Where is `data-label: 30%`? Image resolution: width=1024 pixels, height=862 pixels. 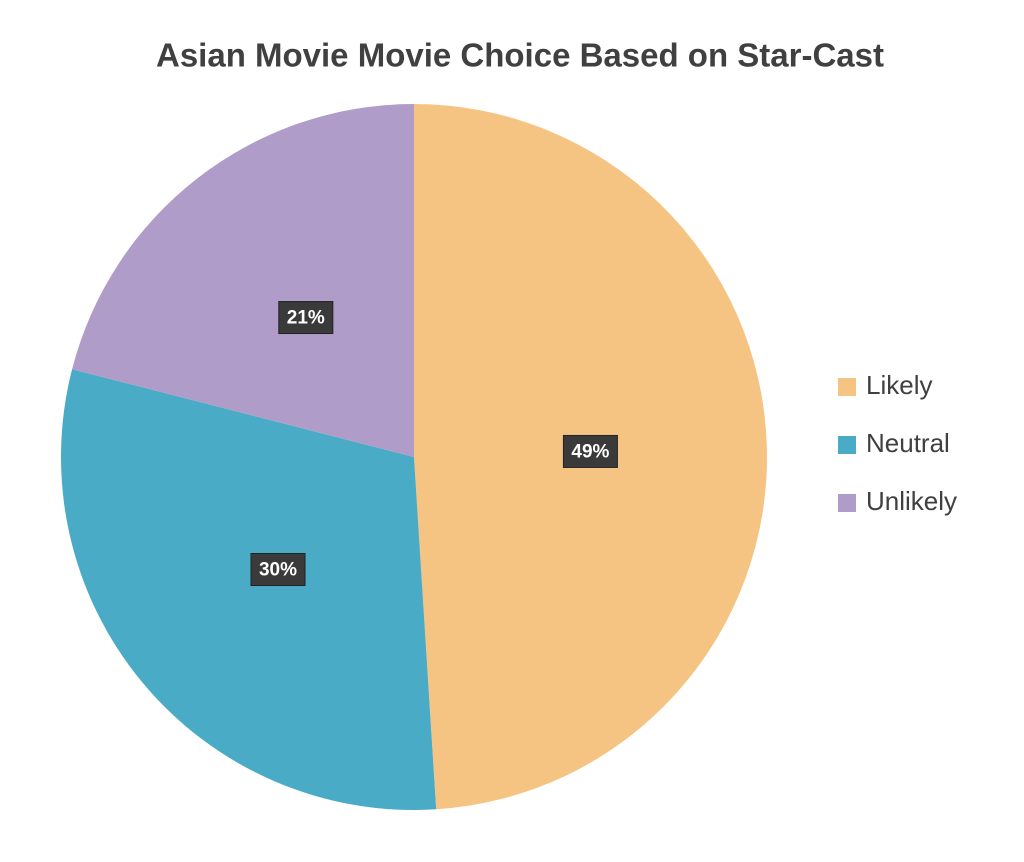
data-label: 30% is located at coordinates (278, 570).